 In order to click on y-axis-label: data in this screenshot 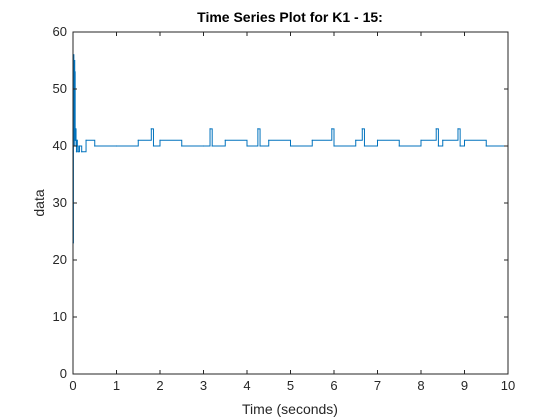, I will do `click(39, 202)`.